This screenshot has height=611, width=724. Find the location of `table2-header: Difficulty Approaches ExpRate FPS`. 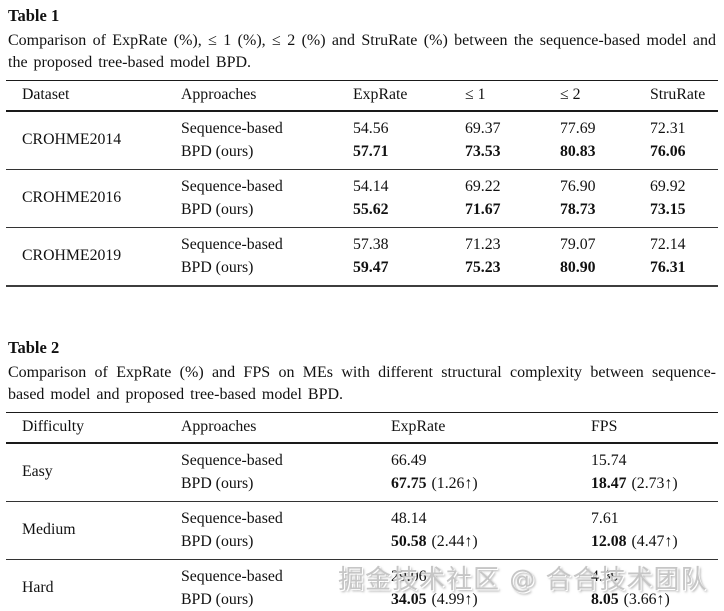

table2-header: Difficulty Approaches ExpRate FPS is located at coordinates (362, 428).